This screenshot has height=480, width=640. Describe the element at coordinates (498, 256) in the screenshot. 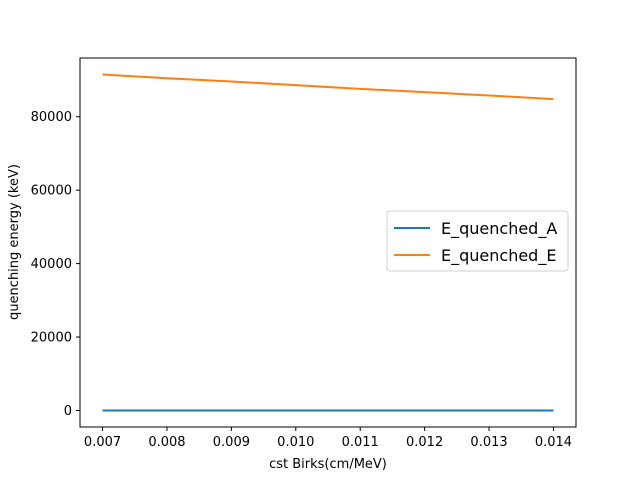

I see `legend-label-e-quenched-e: E_quenched_E` at that location.